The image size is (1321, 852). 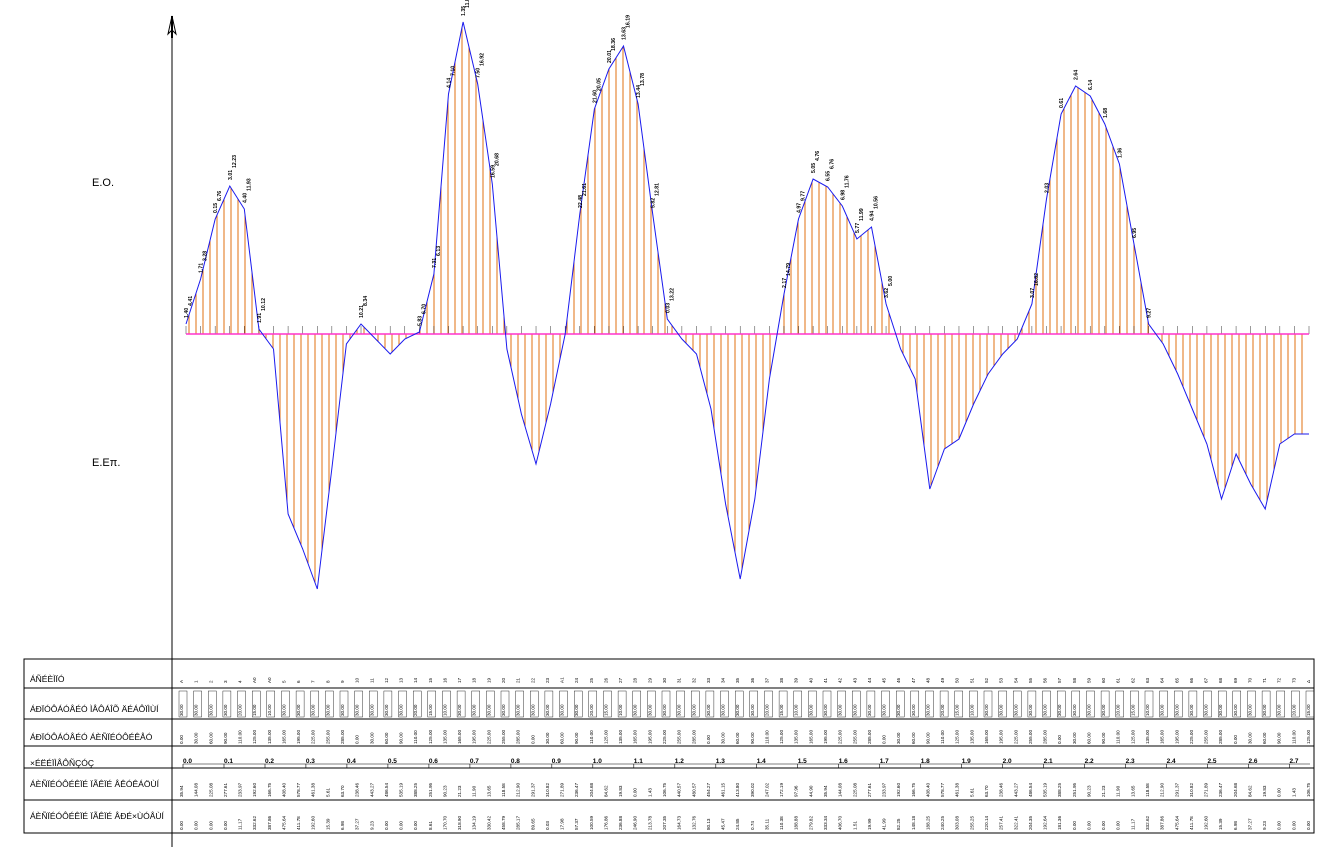 I want to click on cut-value-label: 3.28, so click(x=206, y=256).